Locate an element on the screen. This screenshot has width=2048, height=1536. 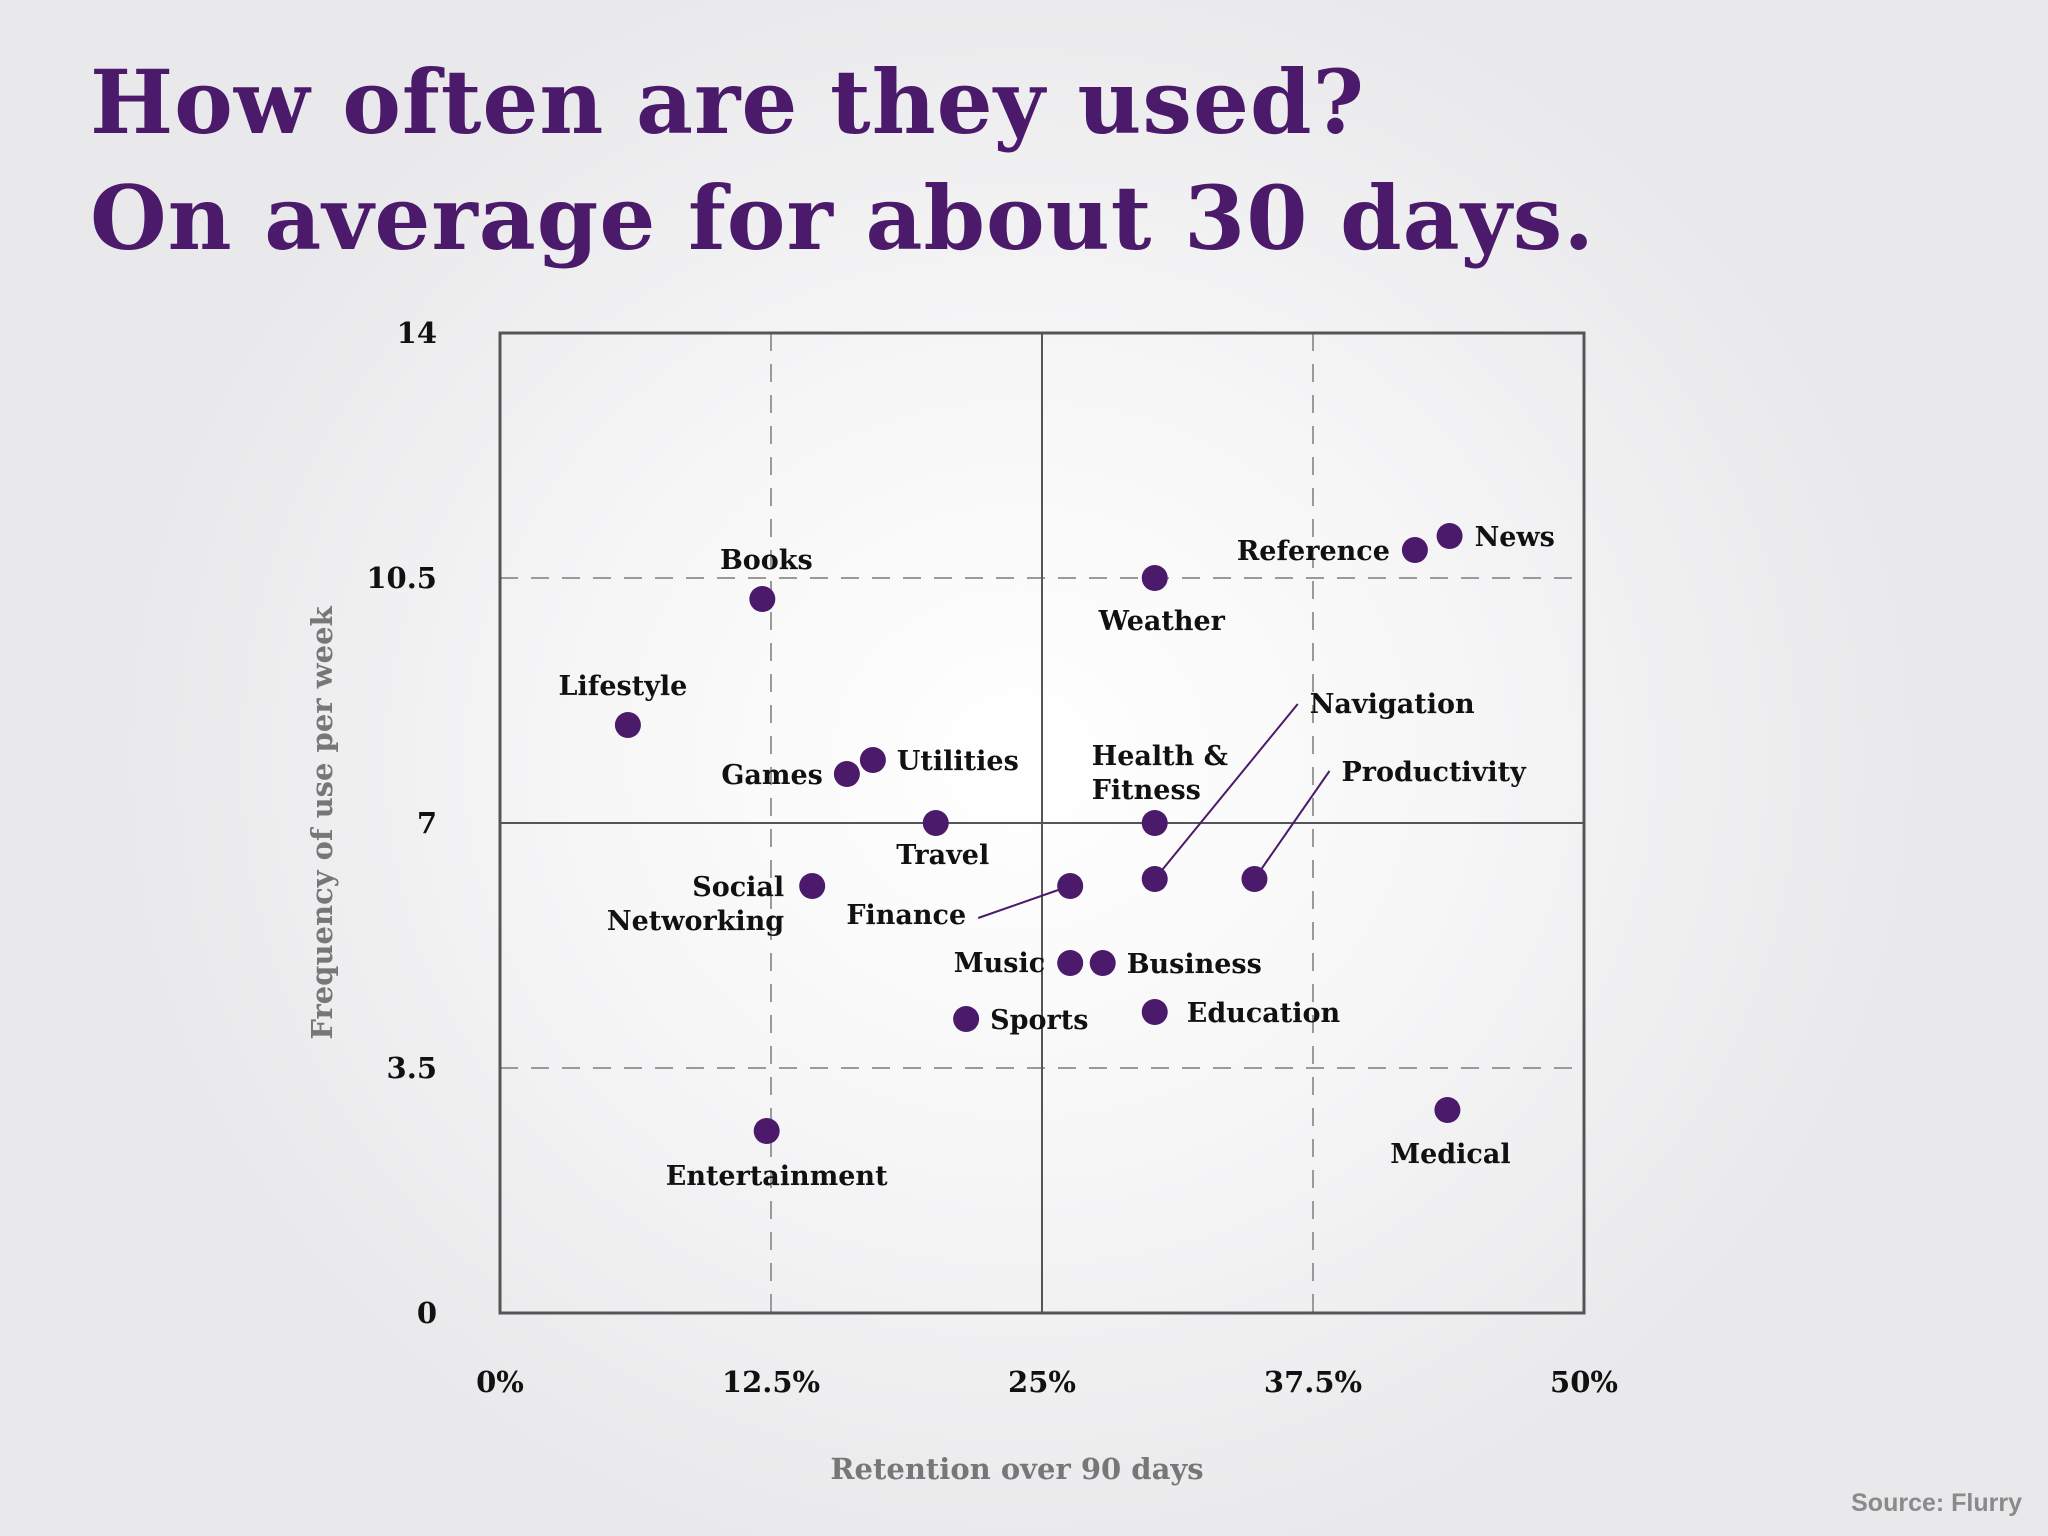
x-tick-label: 0% is located at coordinates (500, 1382).